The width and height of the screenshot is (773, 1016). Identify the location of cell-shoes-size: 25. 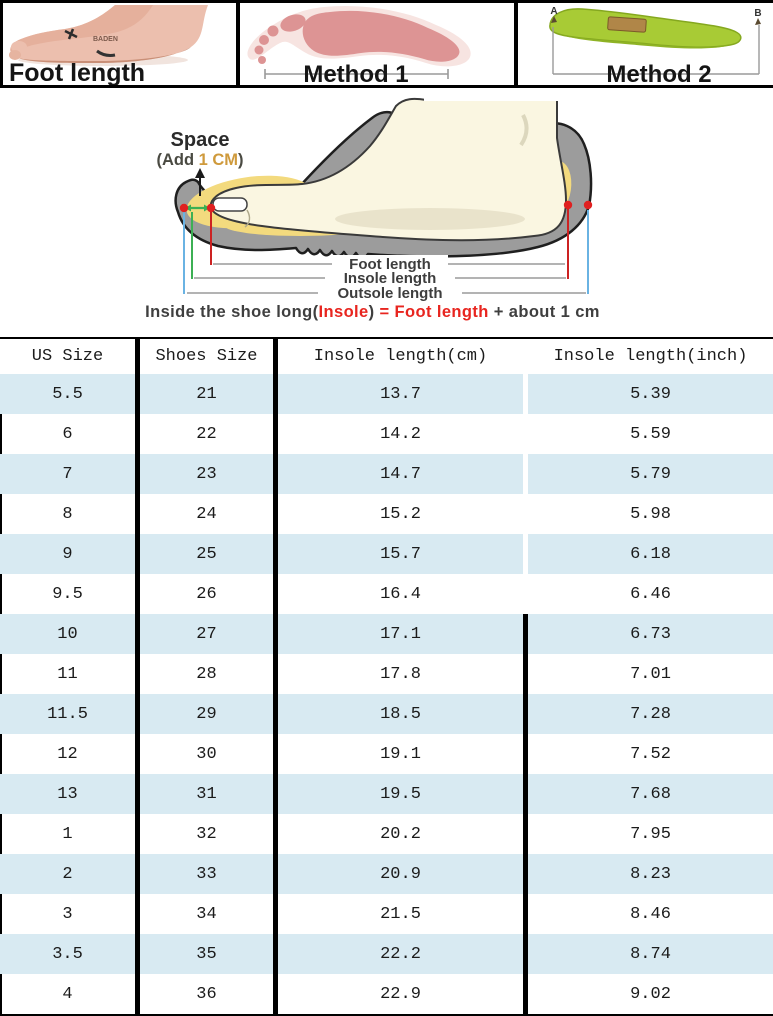
(206, 554).